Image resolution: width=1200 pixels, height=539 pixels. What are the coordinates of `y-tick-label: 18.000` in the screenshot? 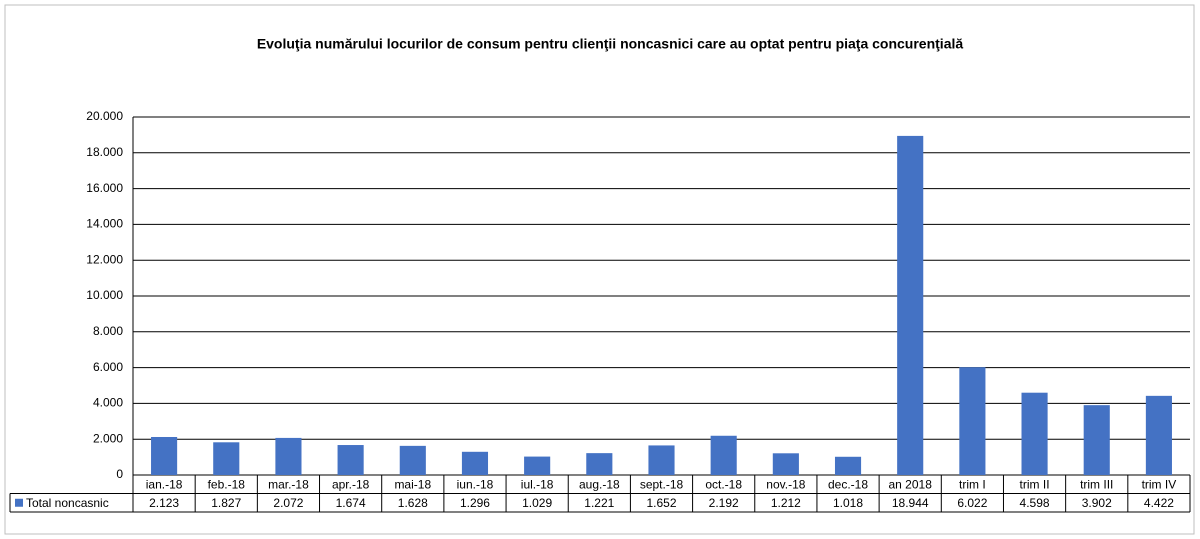 It's located at (104, 152).